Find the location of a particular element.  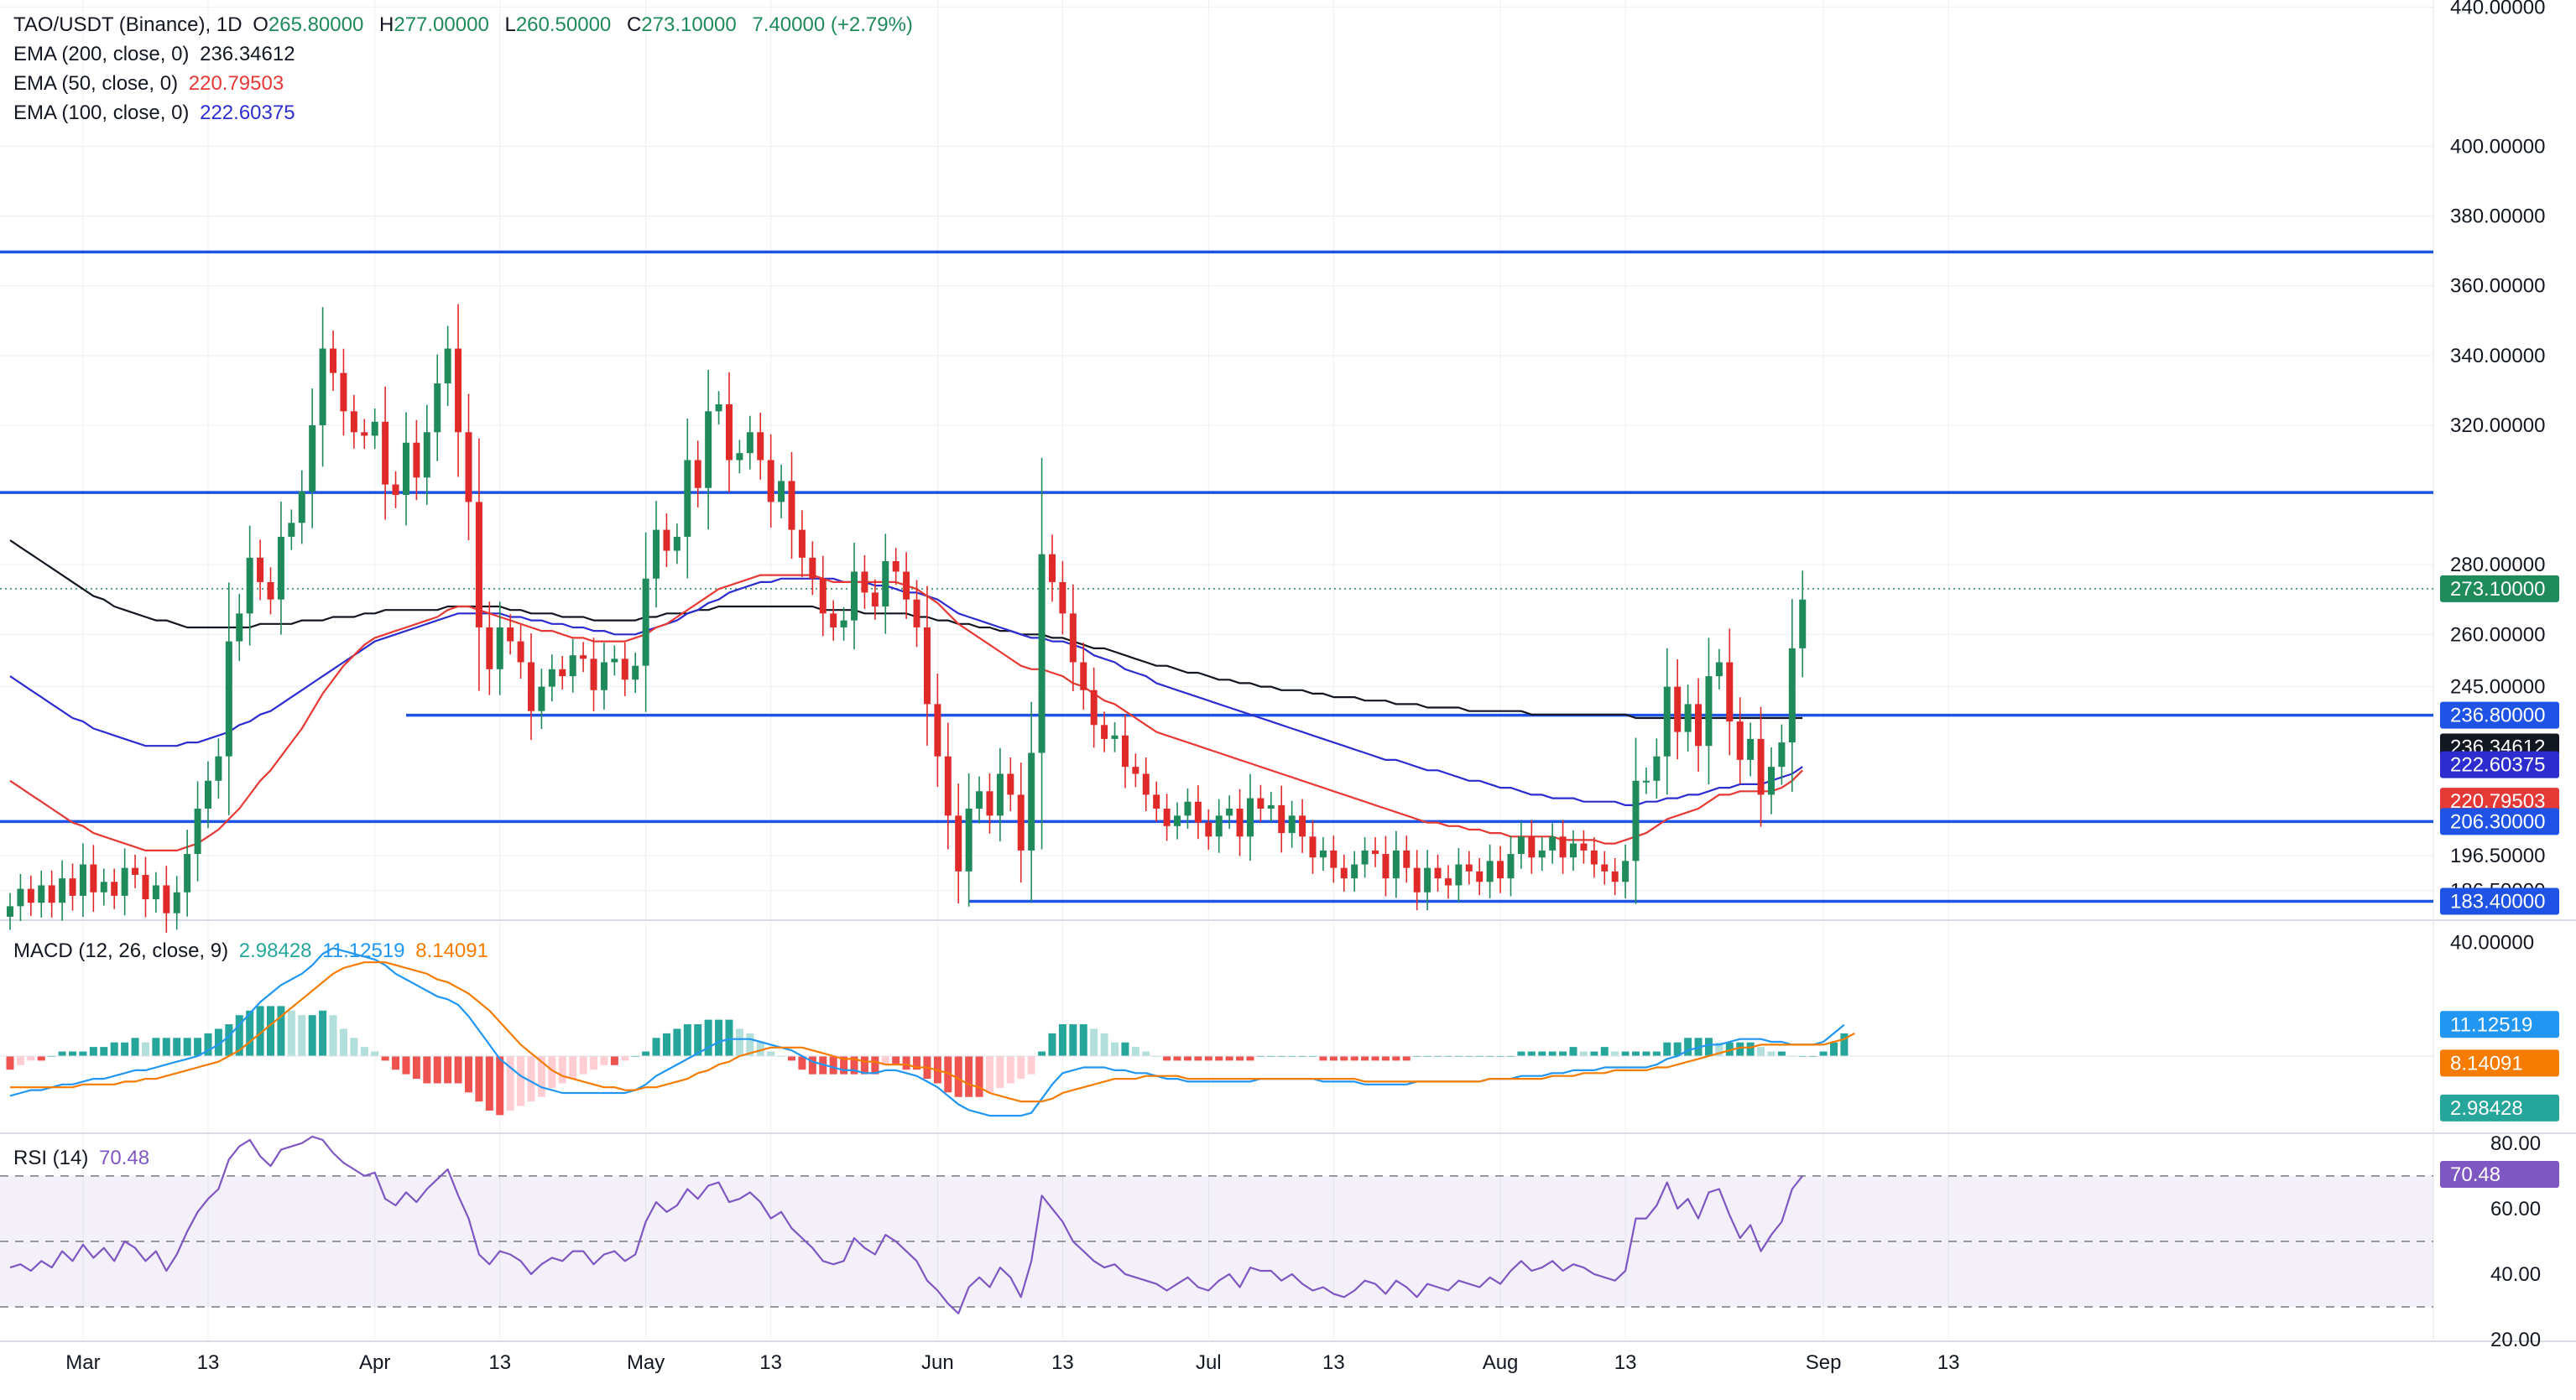

rsi-label: RSI (14) is located at coordinates (51, 1158).